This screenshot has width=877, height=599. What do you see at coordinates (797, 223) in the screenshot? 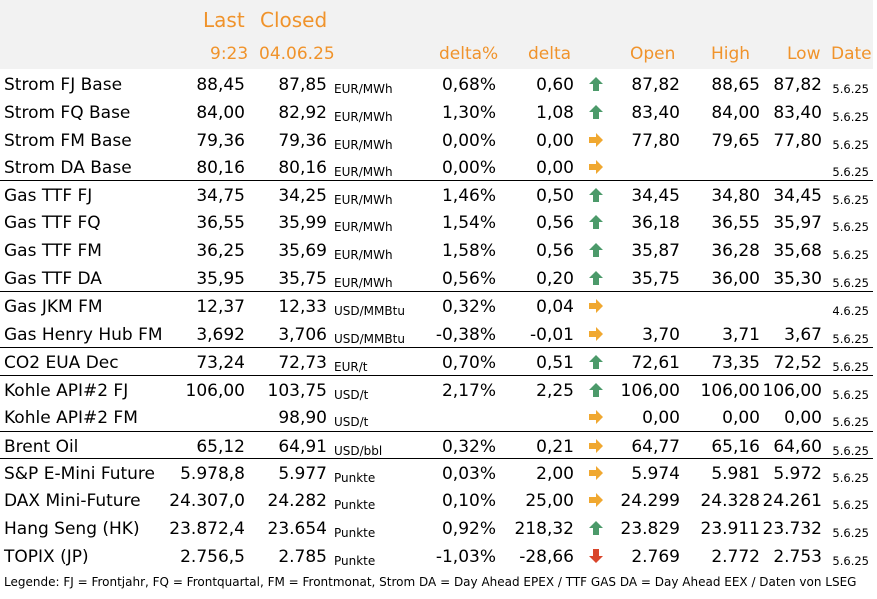
I see `cell-low: 35,97` at bounding box center [797, 223].